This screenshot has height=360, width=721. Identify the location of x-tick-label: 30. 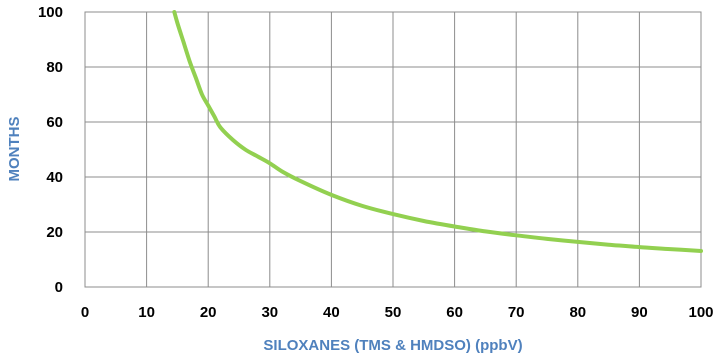
(269, 312).